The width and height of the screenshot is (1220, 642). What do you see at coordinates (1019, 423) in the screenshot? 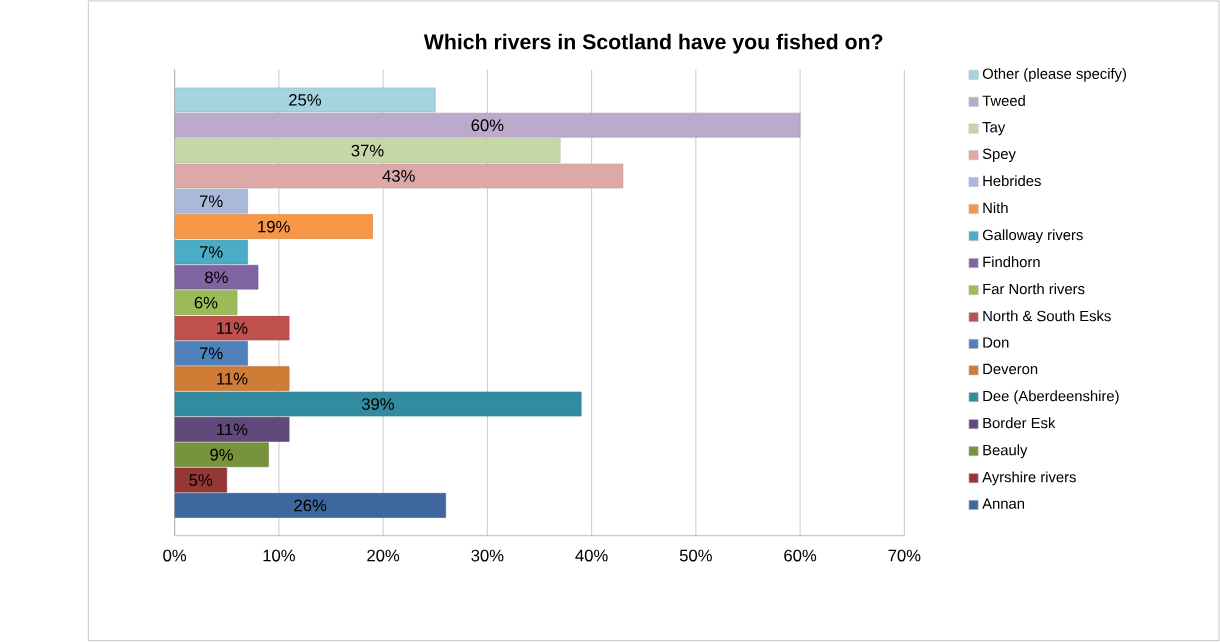
I see `legend-label: Border Esk` at bounding box center [1019, 423].